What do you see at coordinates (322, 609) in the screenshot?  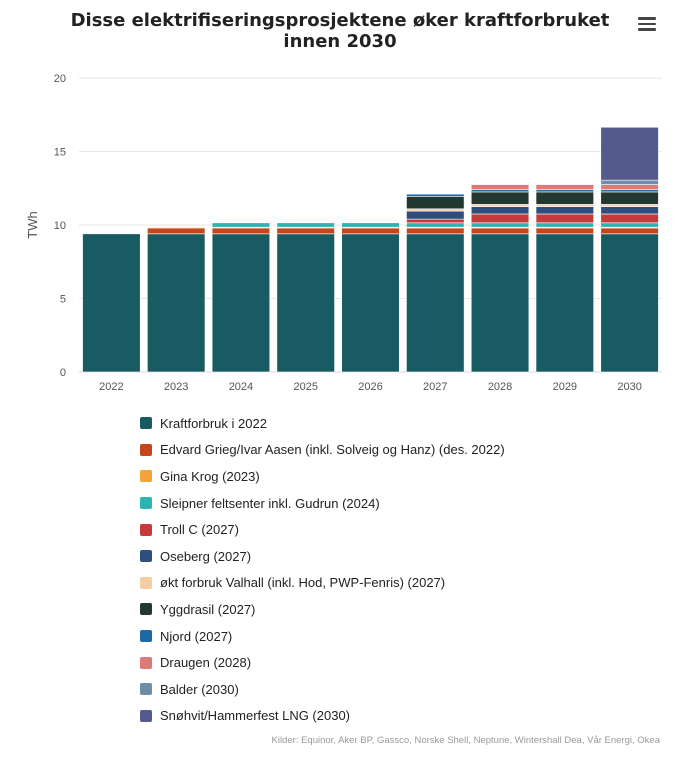 I see `legend-item: Yggdrasil (2027)` at bounding box center [322, 609].